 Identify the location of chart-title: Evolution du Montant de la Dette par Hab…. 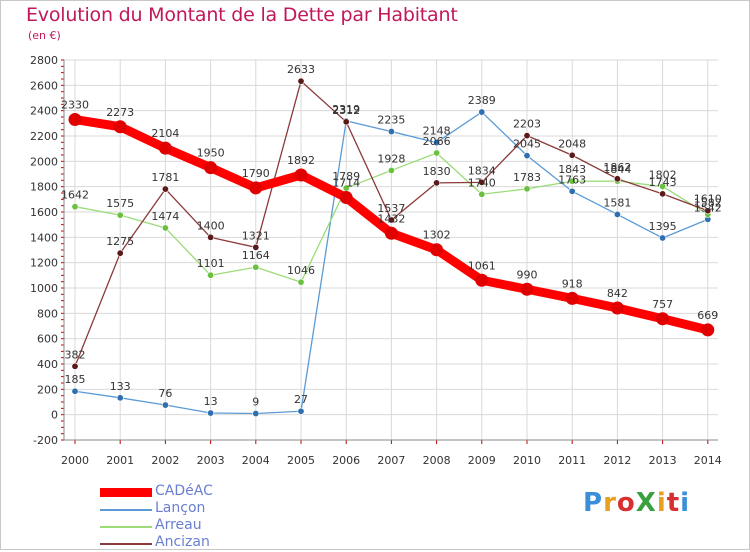
(242, 15).